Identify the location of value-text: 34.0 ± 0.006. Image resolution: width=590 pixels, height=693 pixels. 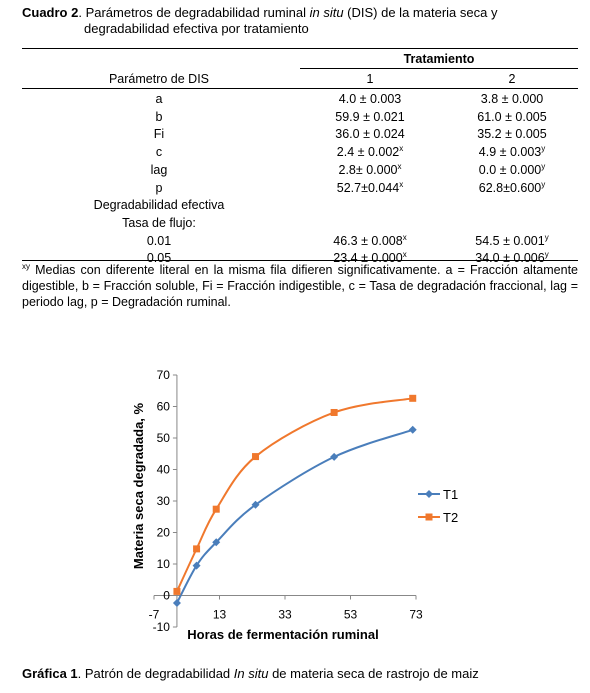
(510, 258).